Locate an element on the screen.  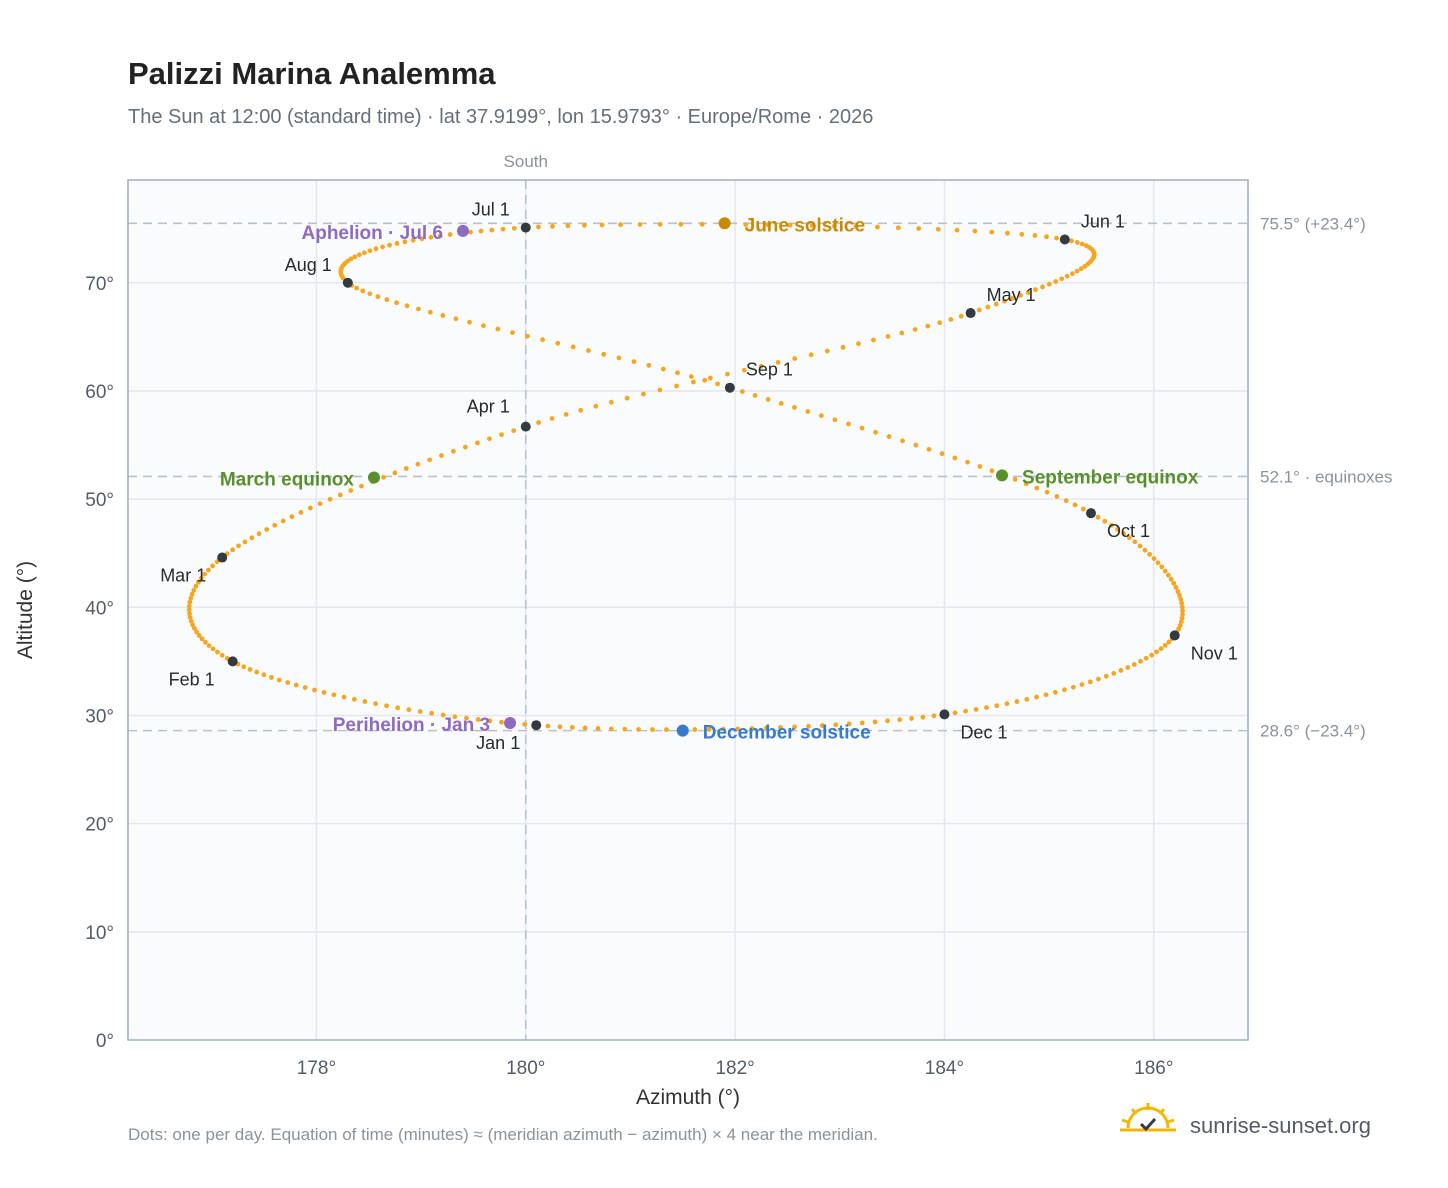
event-label: March equinox is located at coordinates (287, 479).